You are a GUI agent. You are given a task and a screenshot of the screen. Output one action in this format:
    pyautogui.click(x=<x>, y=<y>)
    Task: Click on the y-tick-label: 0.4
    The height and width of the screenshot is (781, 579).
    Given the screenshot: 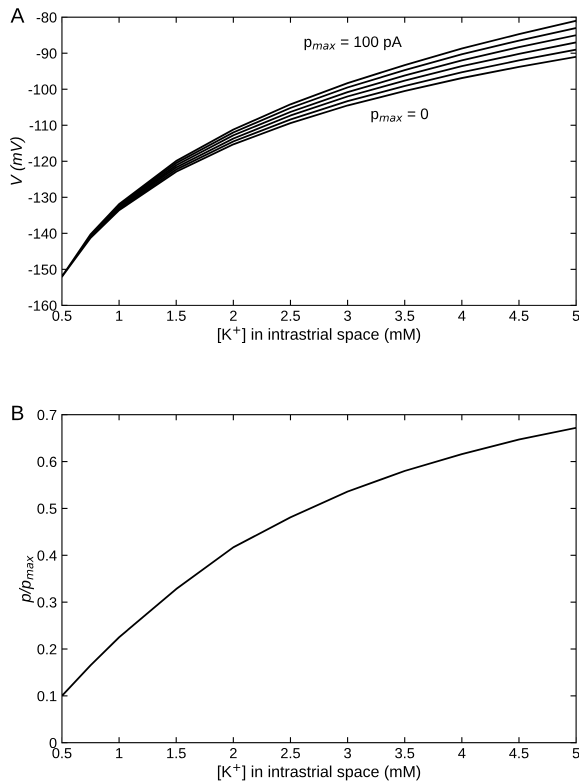 What is the action you would take?
    pyautogui.click(x=47, y=555)
    